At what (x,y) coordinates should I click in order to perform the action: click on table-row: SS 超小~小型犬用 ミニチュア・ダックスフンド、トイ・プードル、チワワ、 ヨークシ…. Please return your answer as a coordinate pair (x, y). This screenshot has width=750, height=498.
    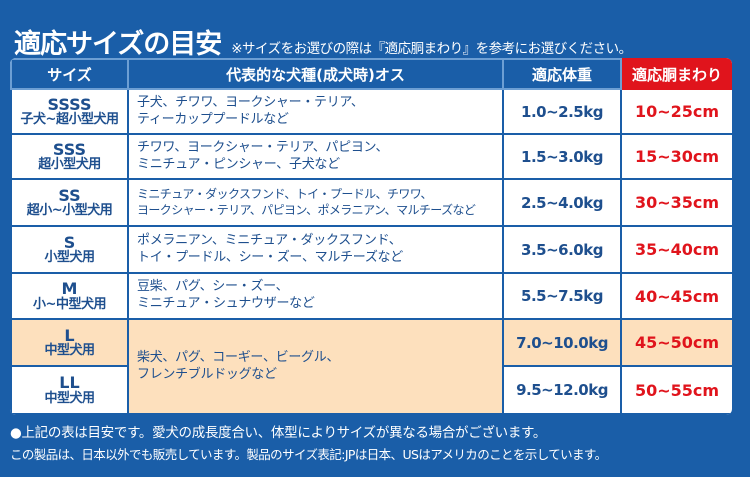
    Looking at the image, I should click on (371, 202).